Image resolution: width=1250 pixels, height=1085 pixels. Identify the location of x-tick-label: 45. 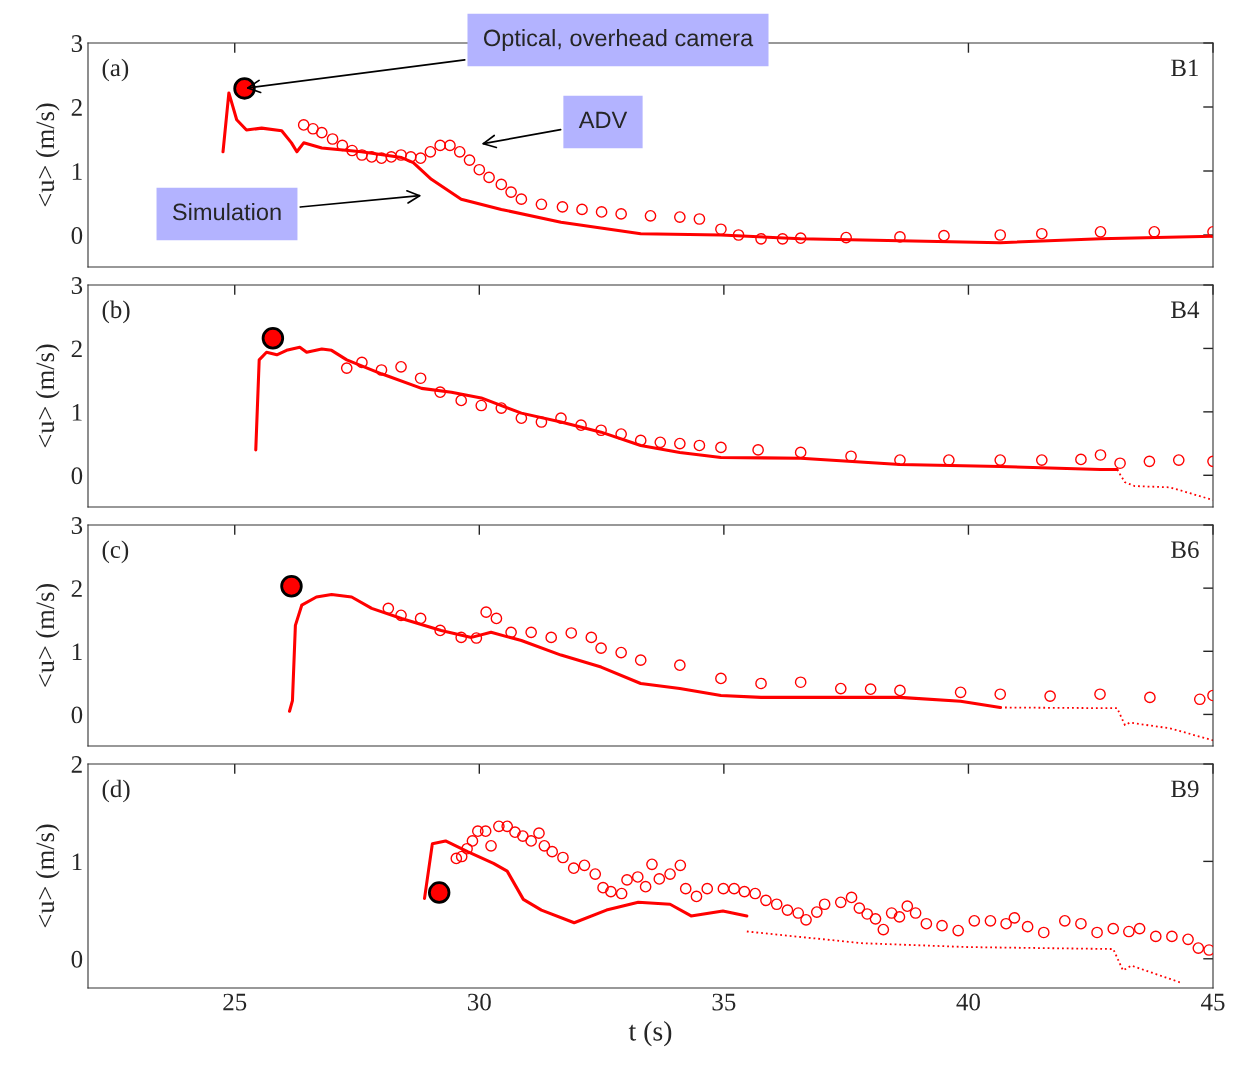
(1212, 1002).